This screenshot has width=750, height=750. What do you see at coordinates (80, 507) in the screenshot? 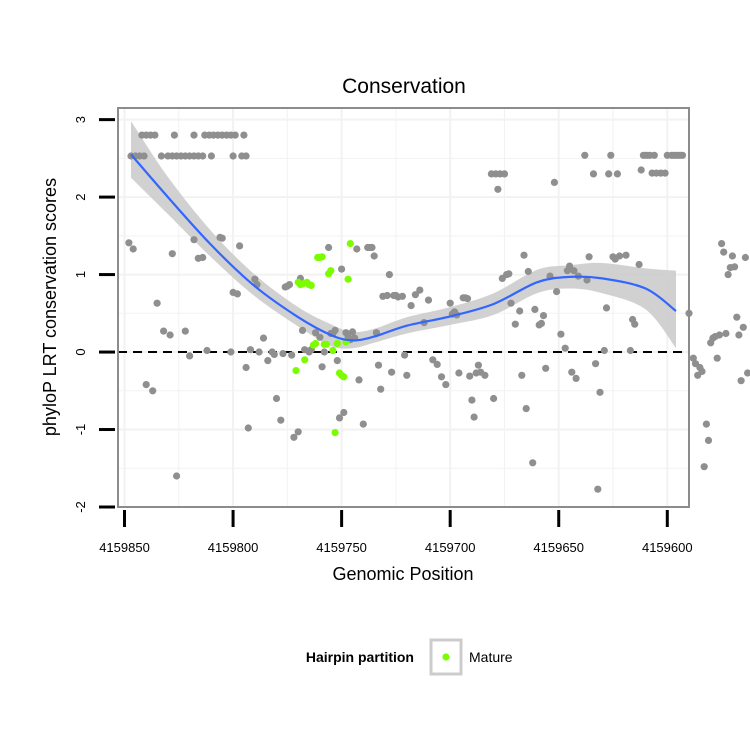
I see `y-tick-label: -2` at bounding box center [80, 507].